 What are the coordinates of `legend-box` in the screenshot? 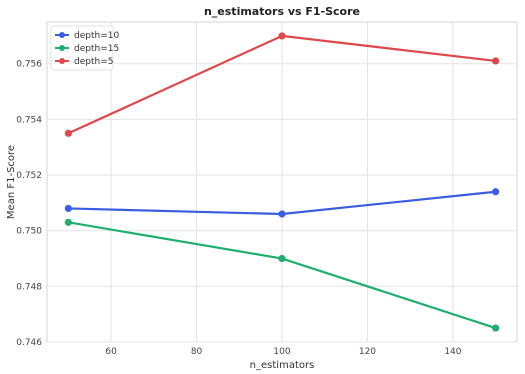 It's located at (82, 48).